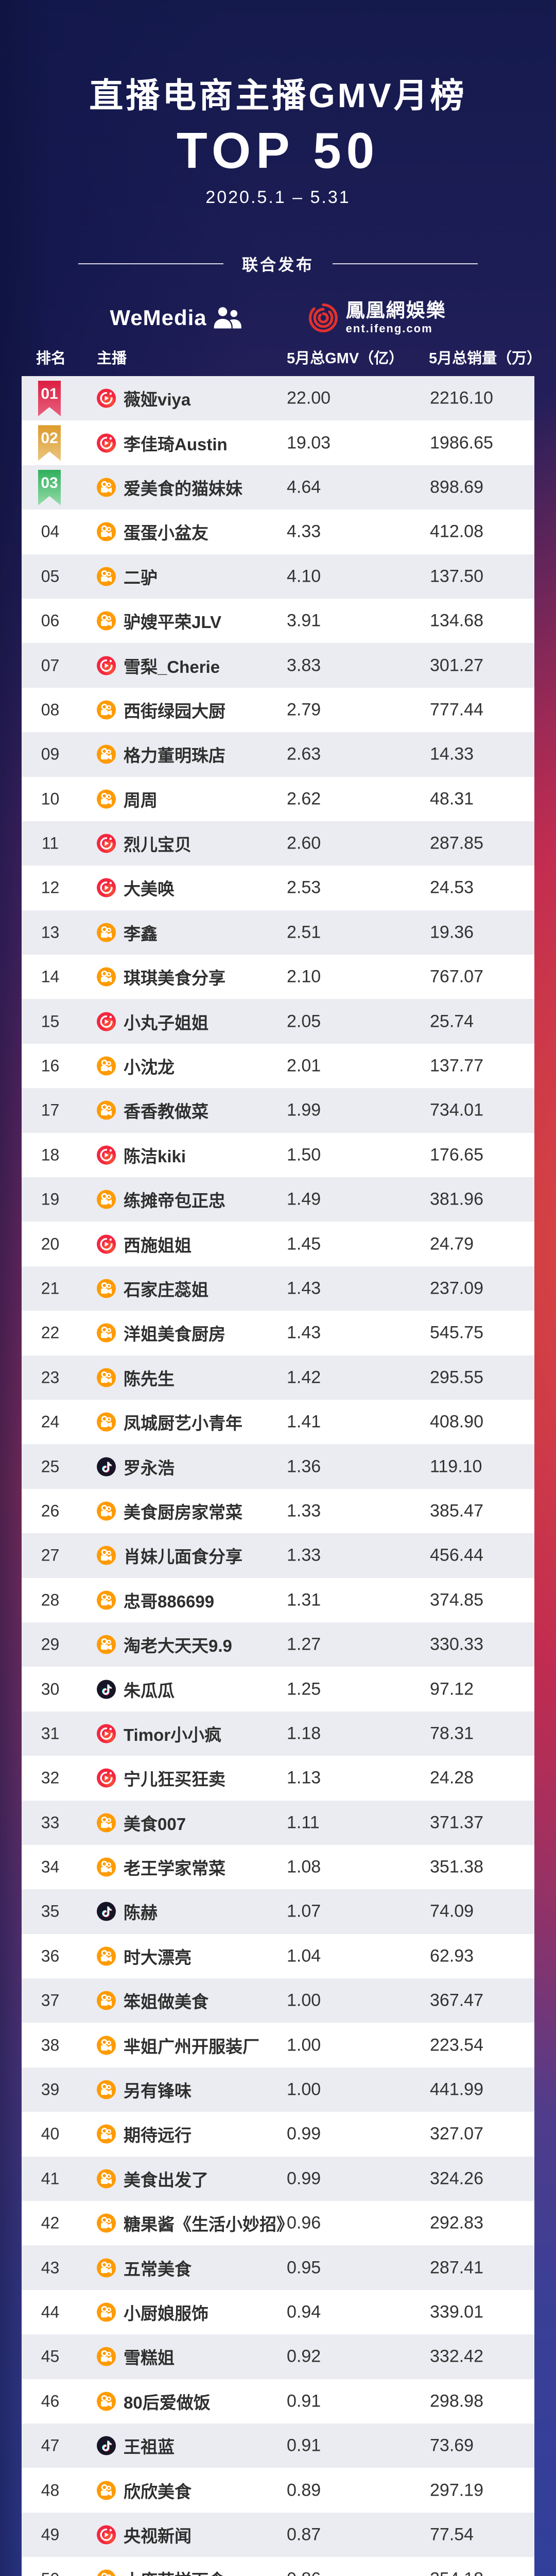 The width and height of the screenshot is (556, 2576). I want to click on rank-label: 38, so click(50, 2045).